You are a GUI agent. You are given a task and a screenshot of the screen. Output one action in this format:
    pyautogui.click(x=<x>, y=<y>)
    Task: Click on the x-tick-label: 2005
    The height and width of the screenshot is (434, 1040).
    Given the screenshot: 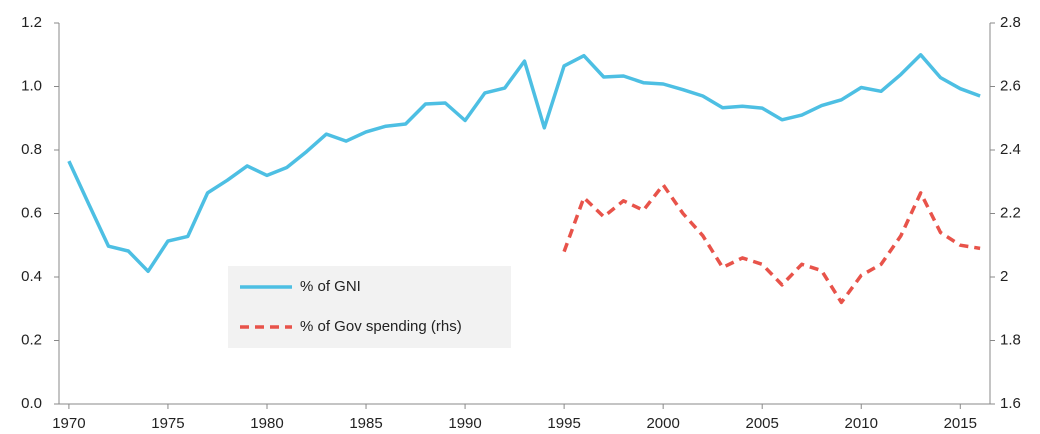 What is the action you would take?
    pyautogui.click(x=762, y=423)
    